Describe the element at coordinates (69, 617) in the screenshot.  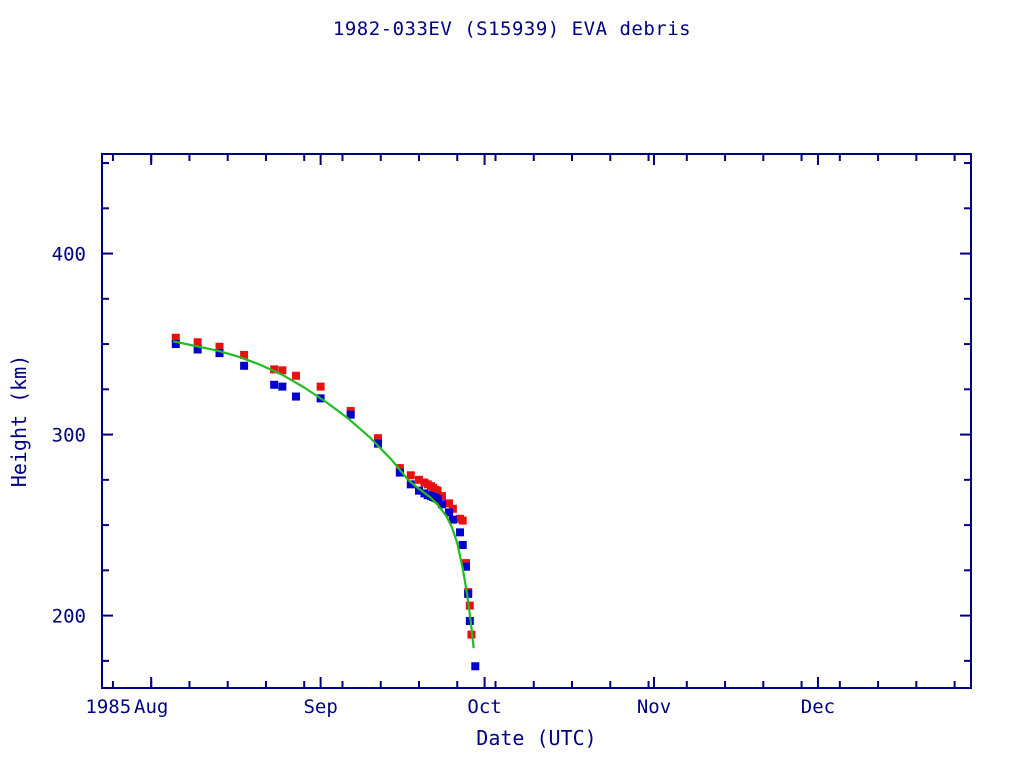
I see `y-tick-label: 200` at that location.